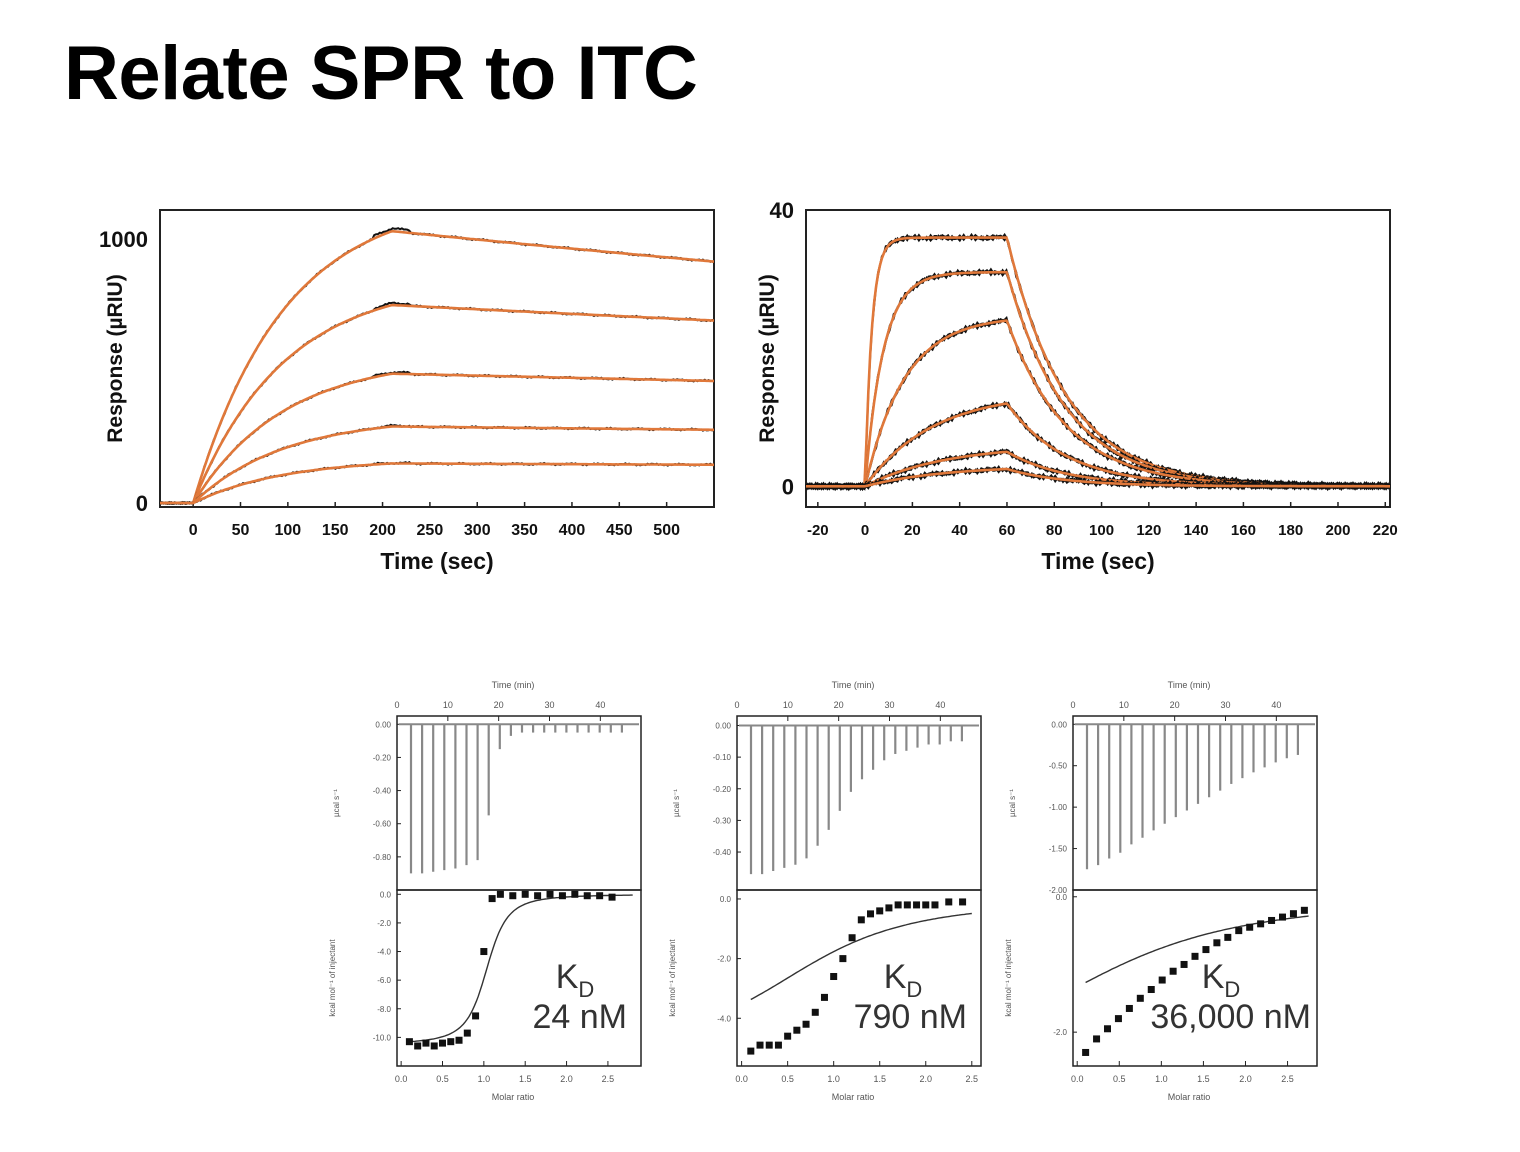  What do you see at coordinates (335, 530) in the screenshot?
I see `x-tick-label: 150` at bounding box center [335, 530].